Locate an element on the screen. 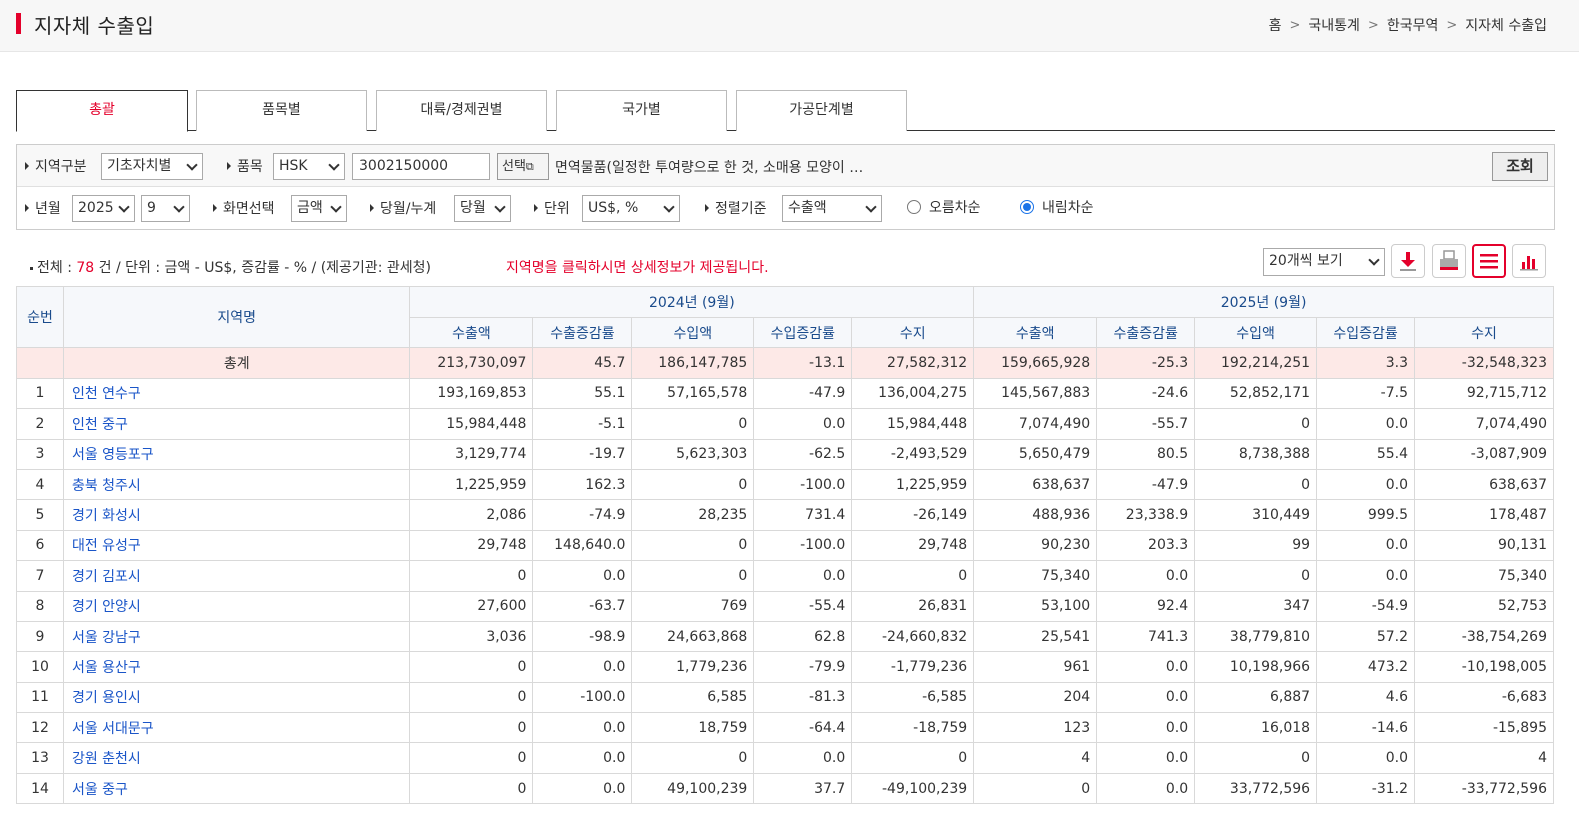 This screenshot has width=1579, height=816. tab-by-process-stage: 가공단계별 is located at coordinates (821, 110).